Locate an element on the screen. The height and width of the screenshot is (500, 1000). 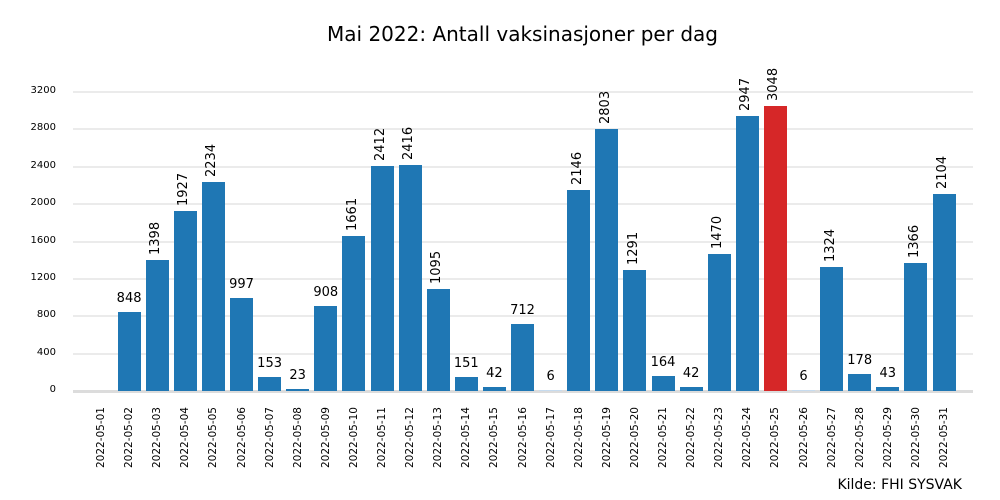
value-label: 848 is located at coordinates (129, 298).